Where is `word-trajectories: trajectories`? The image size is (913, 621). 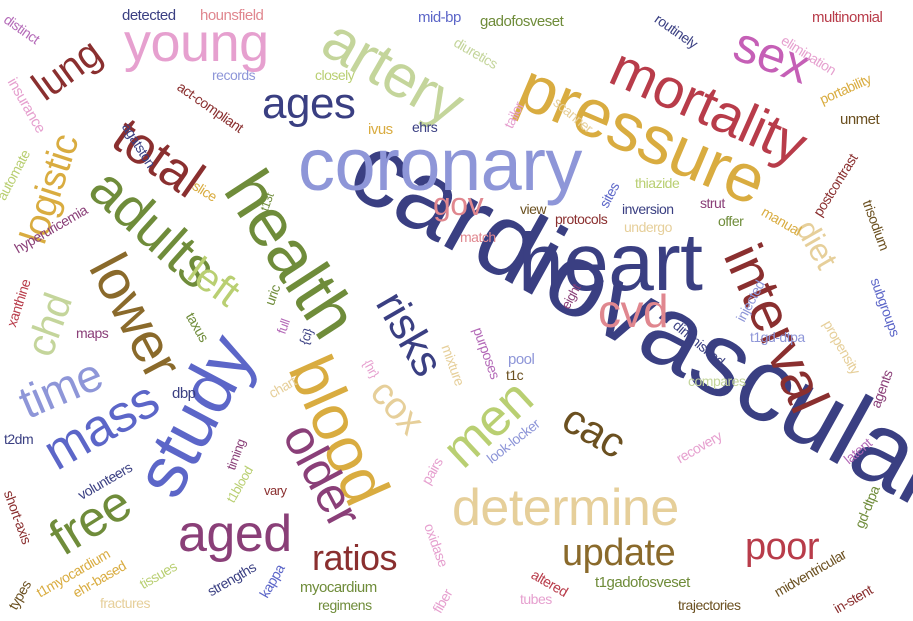
word-trajectories: trajectories is located at coordinates (709, 605).